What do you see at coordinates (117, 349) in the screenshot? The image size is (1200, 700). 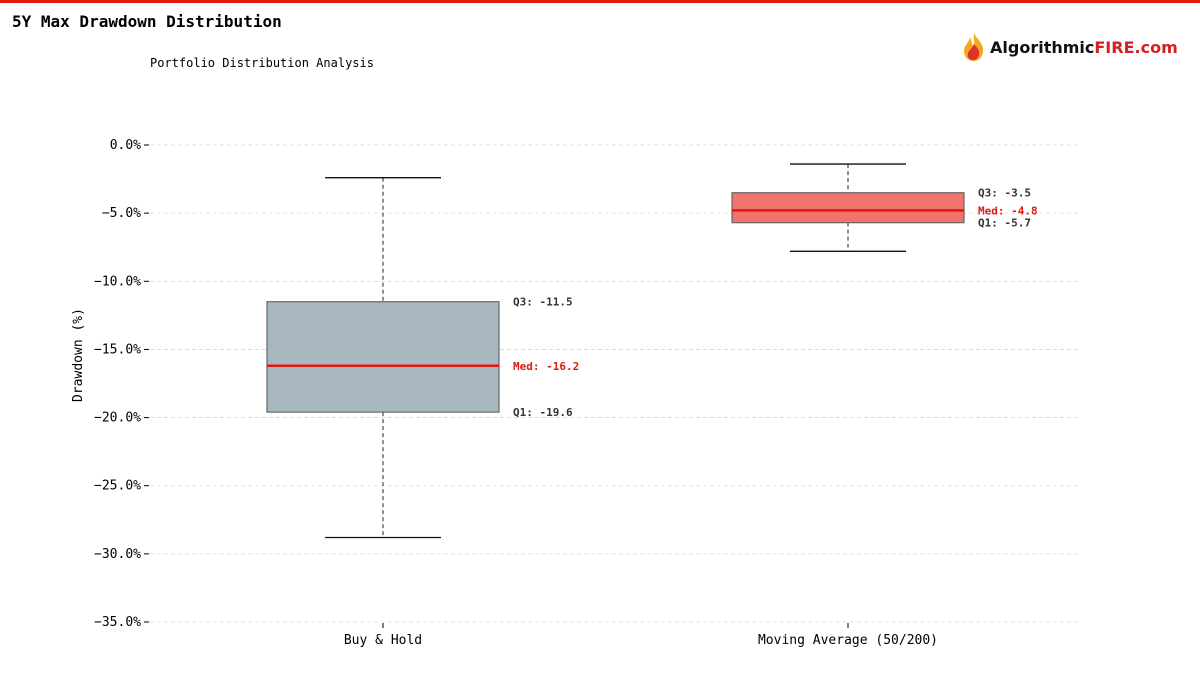 I see `y-tick-label: −15.0%` at bounding box center [117, 349].